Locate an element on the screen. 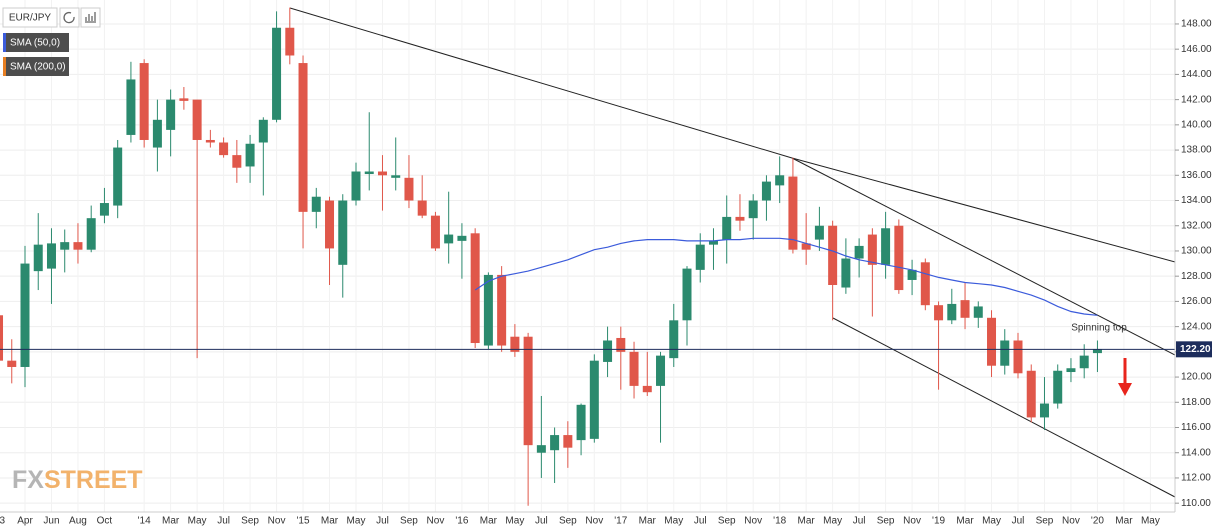  symbol: EUR/JPY is located at coordinates (30, 18).